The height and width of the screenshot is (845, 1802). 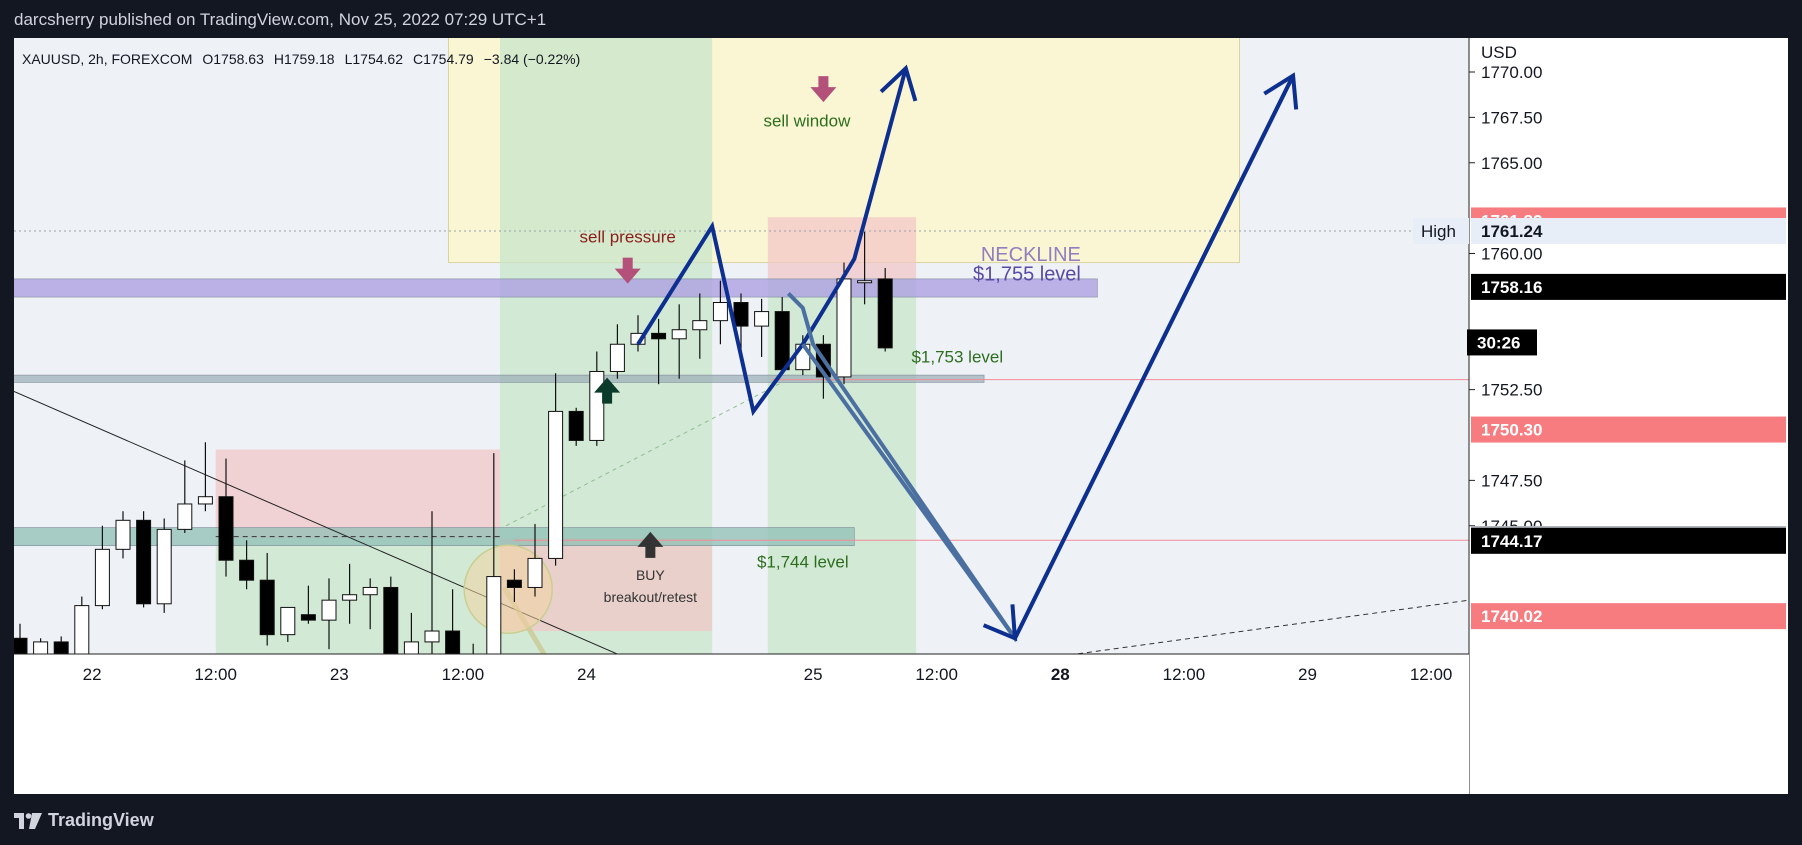 I want to click on high-tag: High, so click(x=1438, y=231).